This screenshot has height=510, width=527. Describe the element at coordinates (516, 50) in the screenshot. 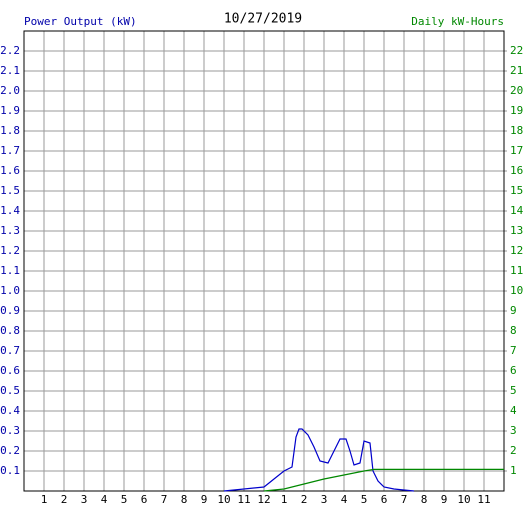

I see `y2-tick-label: 22` at that location.